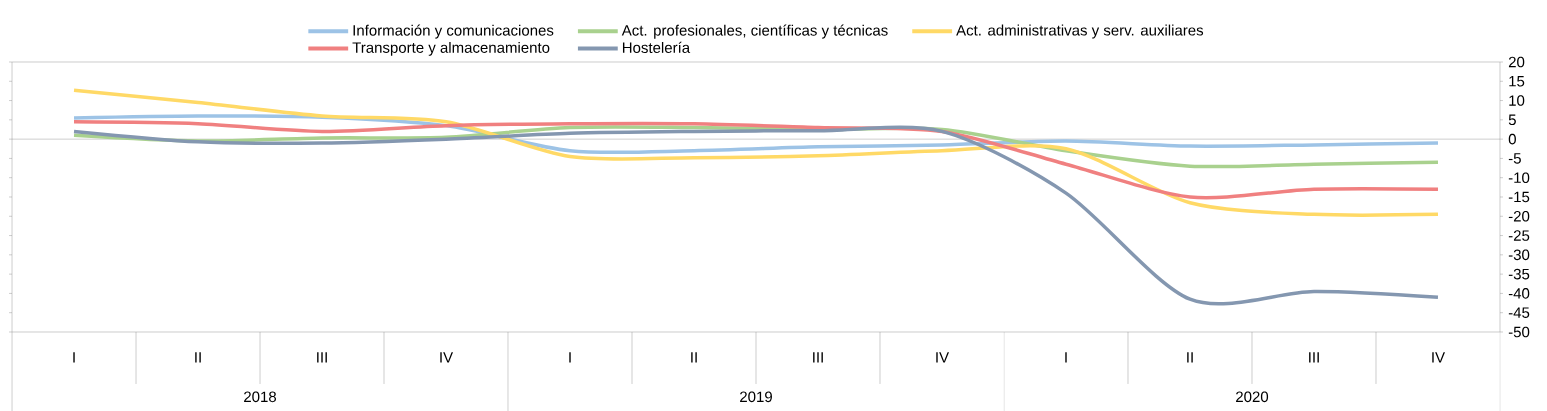 This screenshot has height=411, width=1547. I want to click on y-tick-label: -5, so click(1514, 158).